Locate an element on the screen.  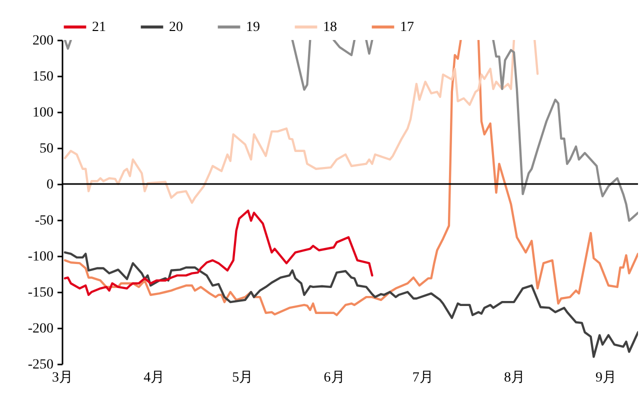
x-tick-label: 7月 is located at coordinates (423, 378).